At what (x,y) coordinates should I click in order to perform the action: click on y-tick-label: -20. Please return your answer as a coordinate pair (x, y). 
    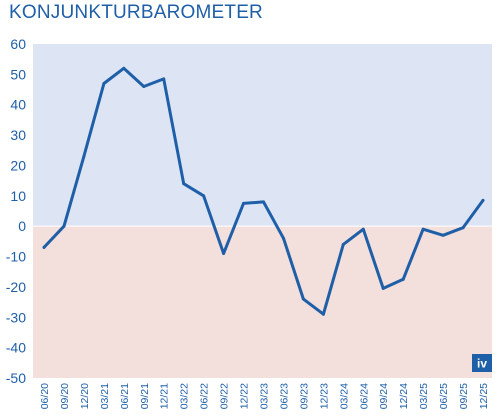
    Looking at the image, I should click on (16, 287).